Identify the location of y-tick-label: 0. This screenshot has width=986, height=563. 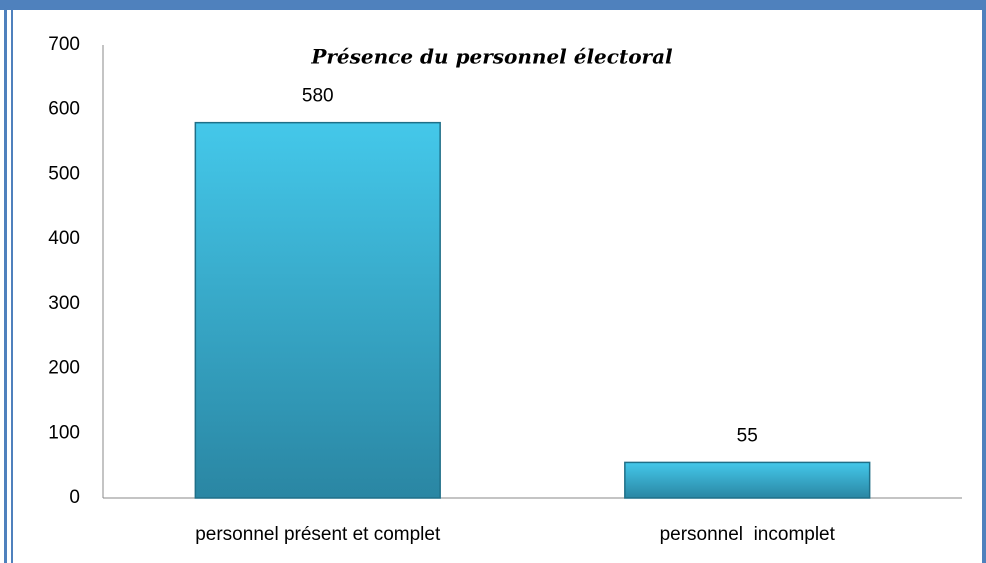
(74, 497).